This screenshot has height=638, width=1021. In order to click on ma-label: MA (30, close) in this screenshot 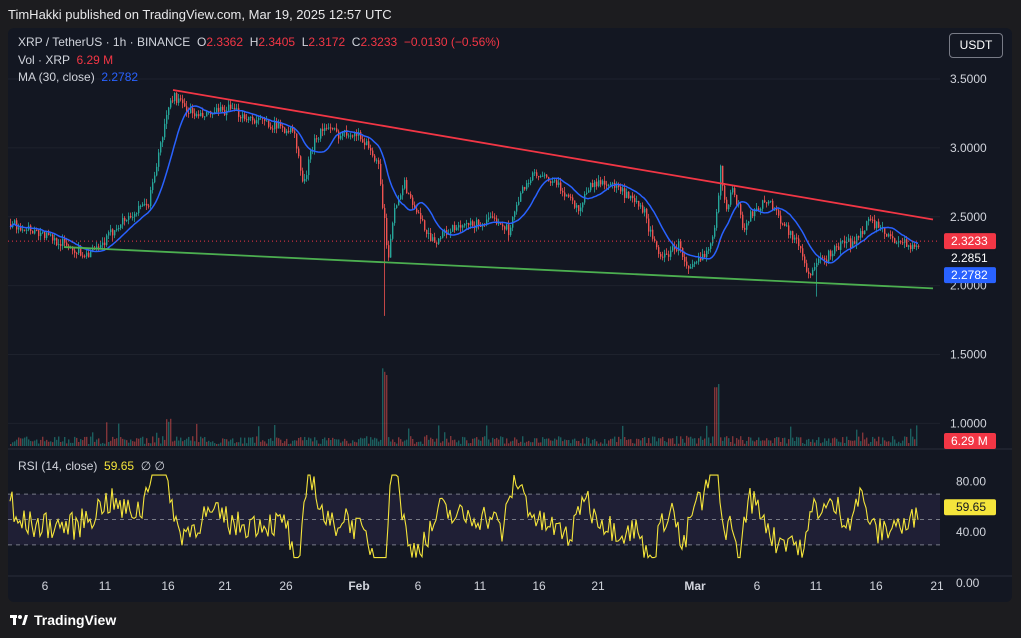, I will do `click(56, 77)`.